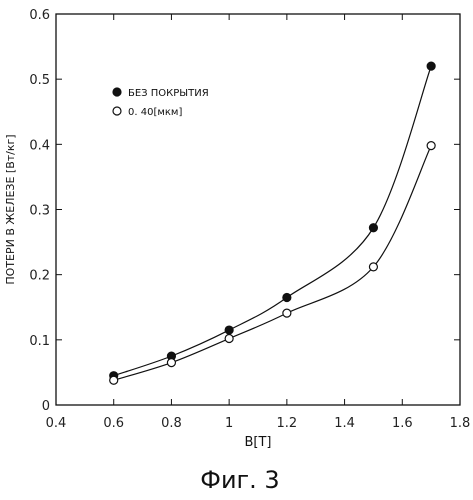 The width and height of the screenshot is (473, 500). What do you see at coordinates (402, 423) in the screenshot?
I see `x-tick-label: 1.6` at bounding box center [402, 423].